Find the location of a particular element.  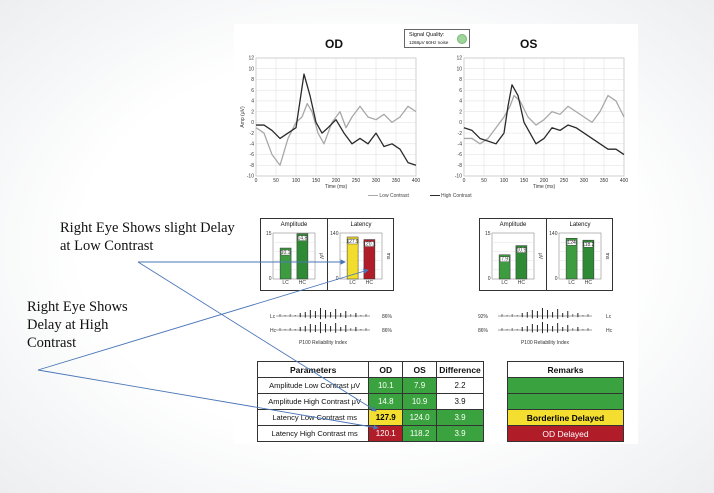

annotation-line: Contrast is located at coordinates (52, 343).